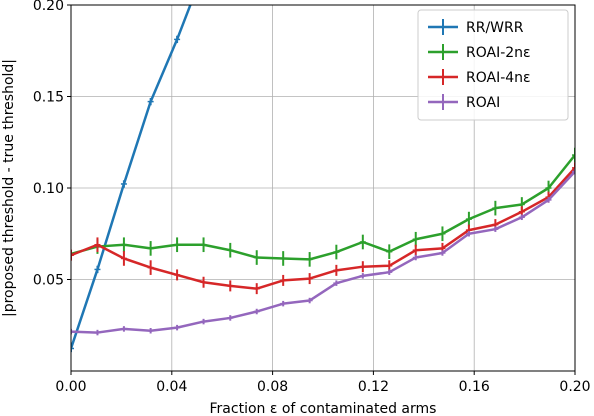 The width and height of the screenshot is (594, 416). I want to click on legend-label: ROAI-2nε, so click(498, 53).